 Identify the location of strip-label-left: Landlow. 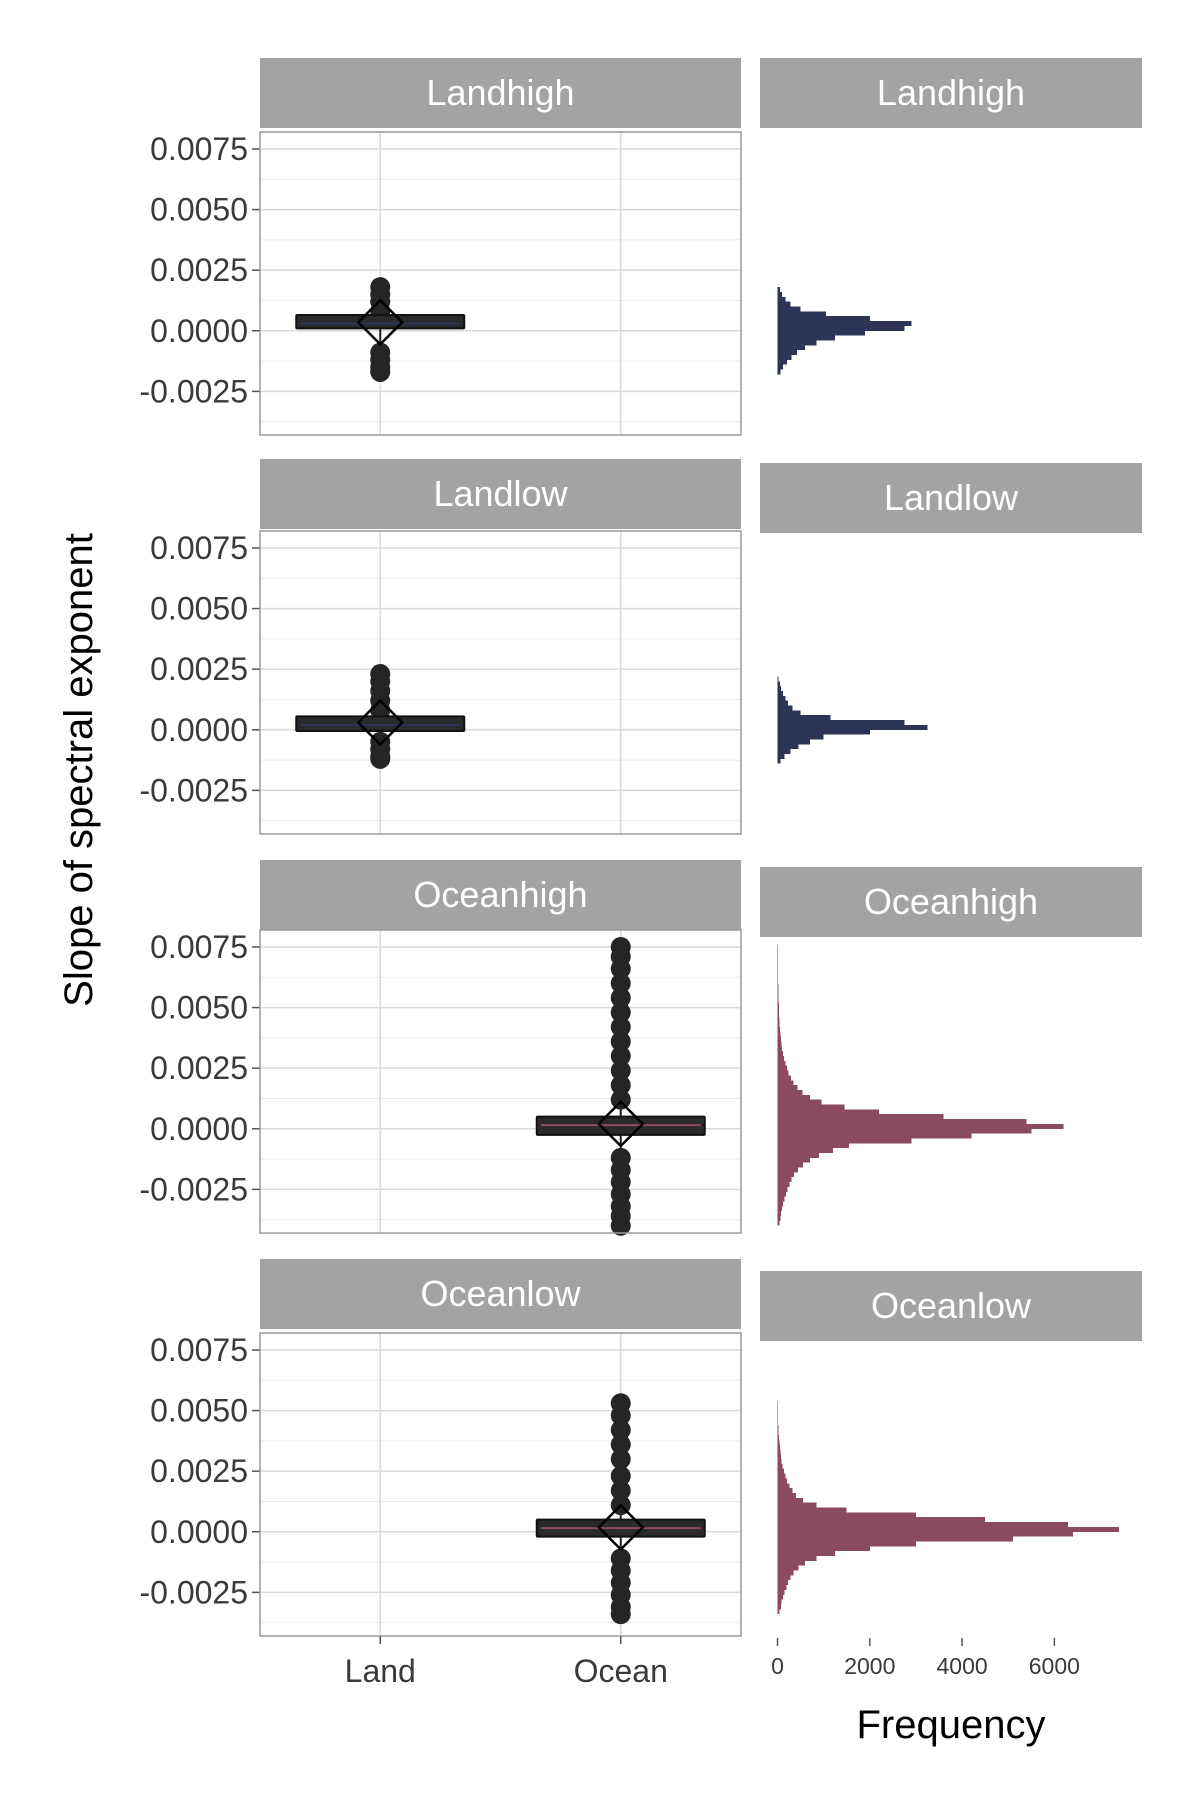
(500, 493).